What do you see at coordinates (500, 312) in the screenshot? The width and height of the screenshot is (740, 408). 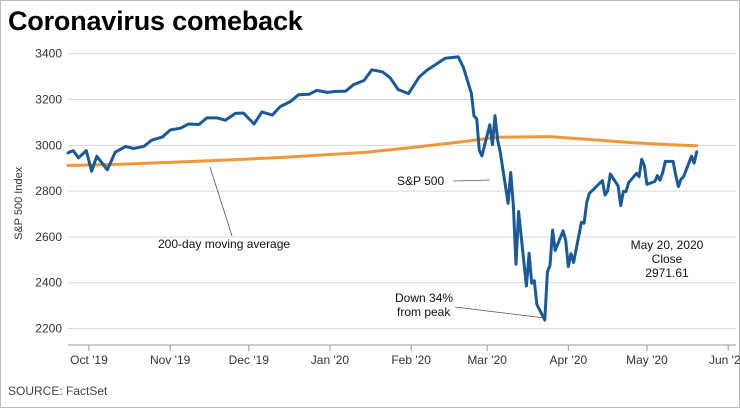 I see `drop-label-leader` at bounding box center [500, 312].